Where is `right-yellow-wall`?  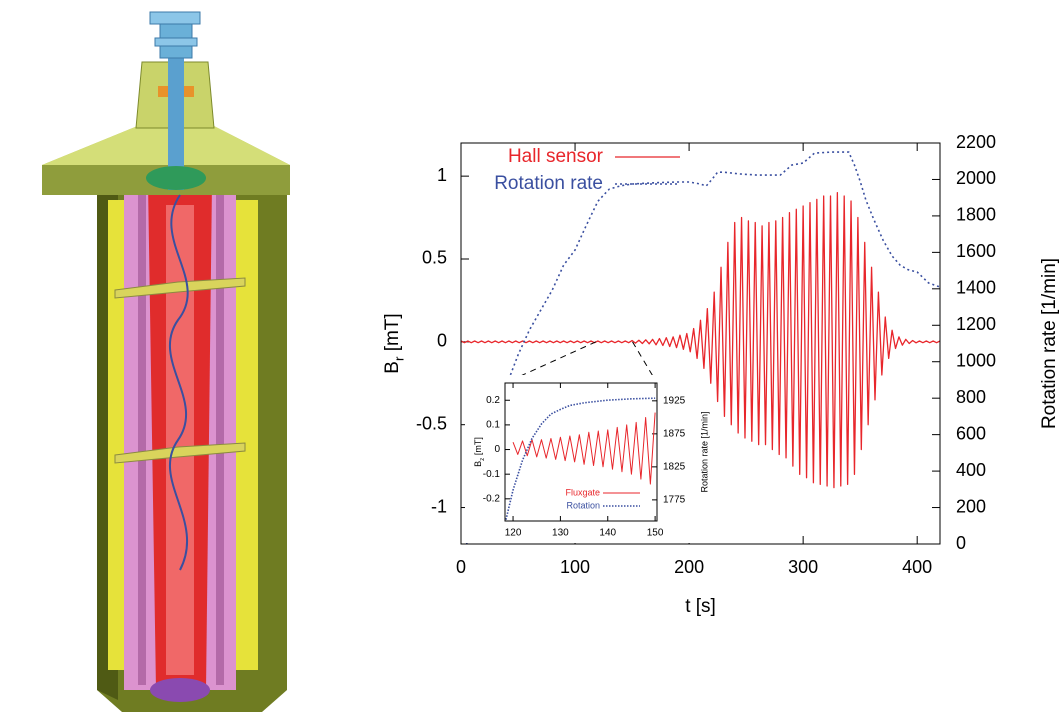 right-yellow-wall is located at coordinates (247, 435).